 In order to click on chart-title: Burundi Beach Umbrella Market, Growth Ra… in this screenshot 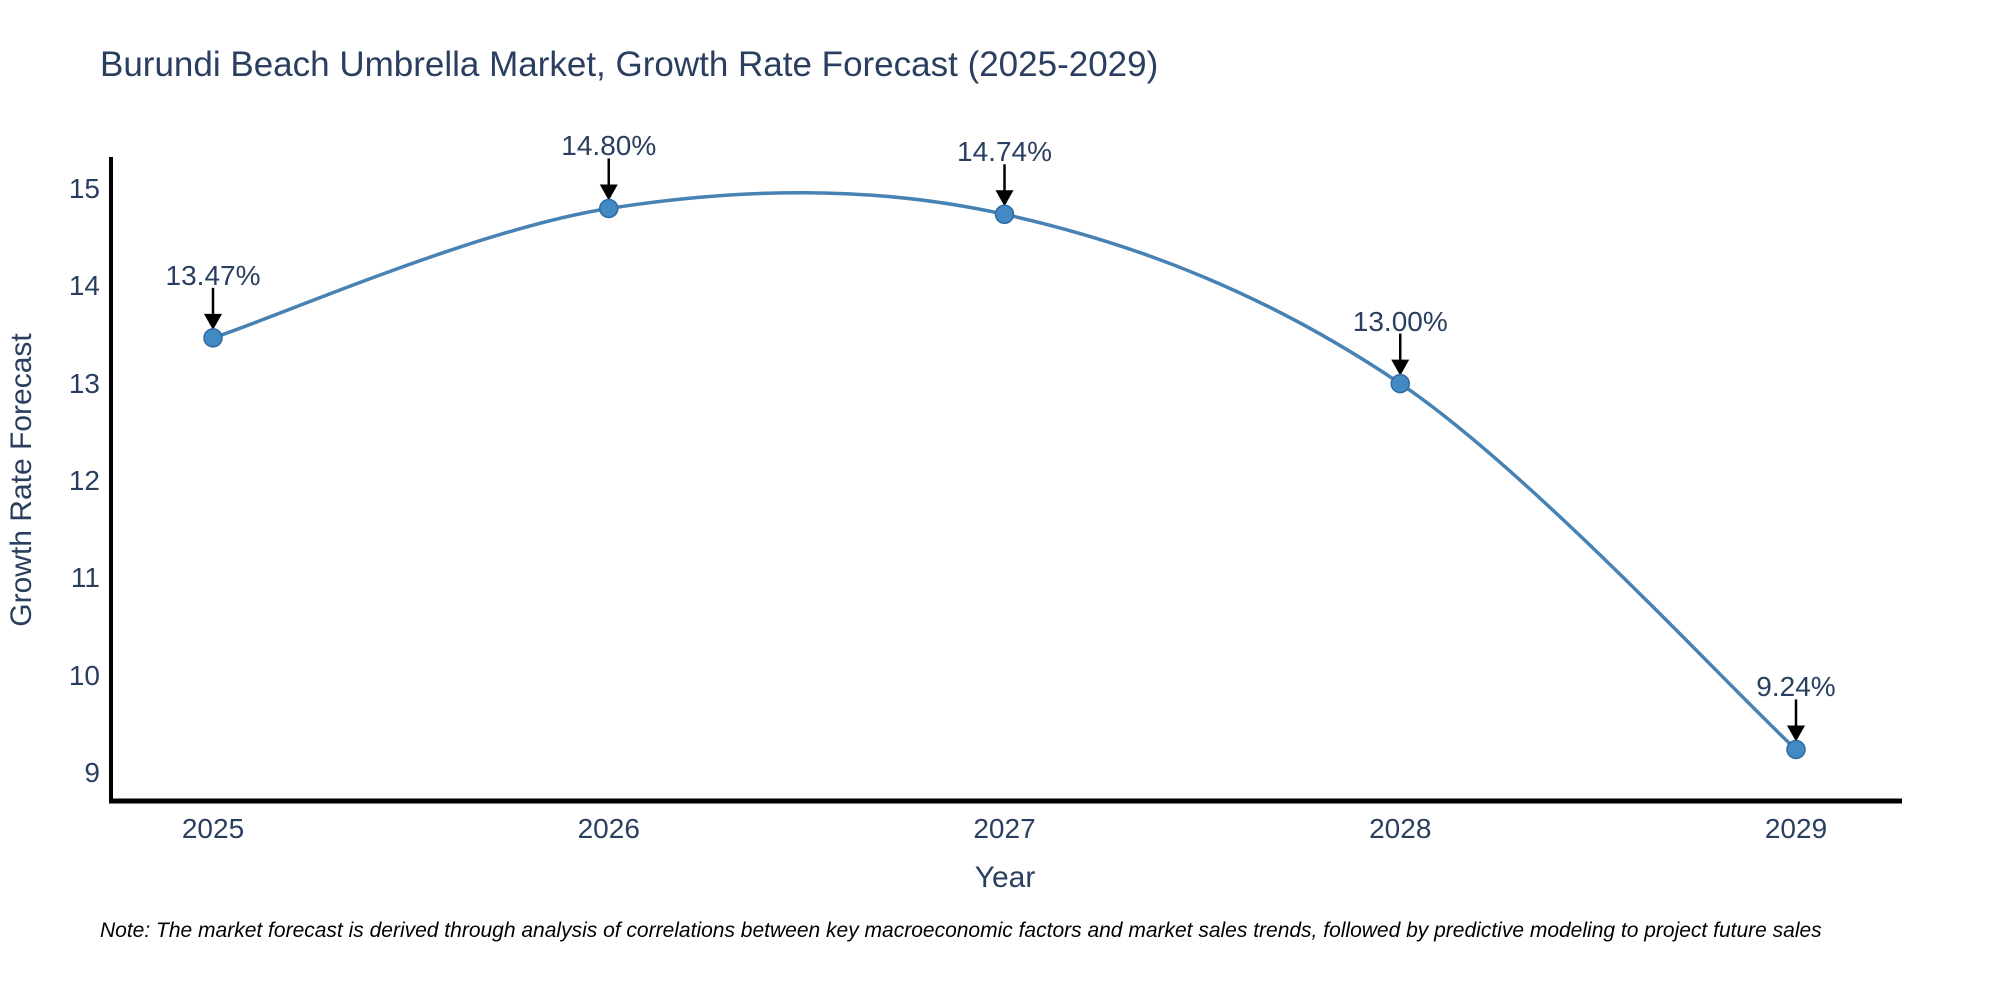, I will do `click(629, 64)`.